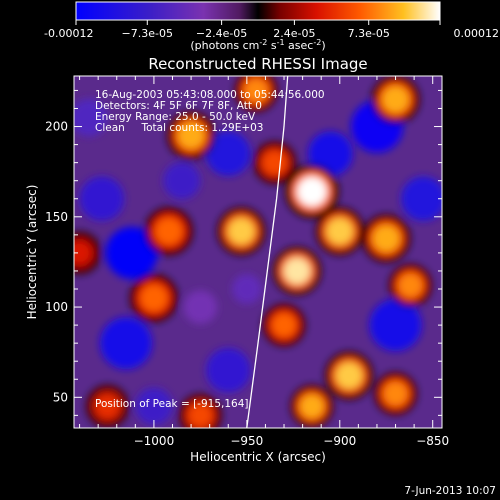 This screenshot has width=500, height=500. I want to click on y-tick-label: 150, so click(56, 217).